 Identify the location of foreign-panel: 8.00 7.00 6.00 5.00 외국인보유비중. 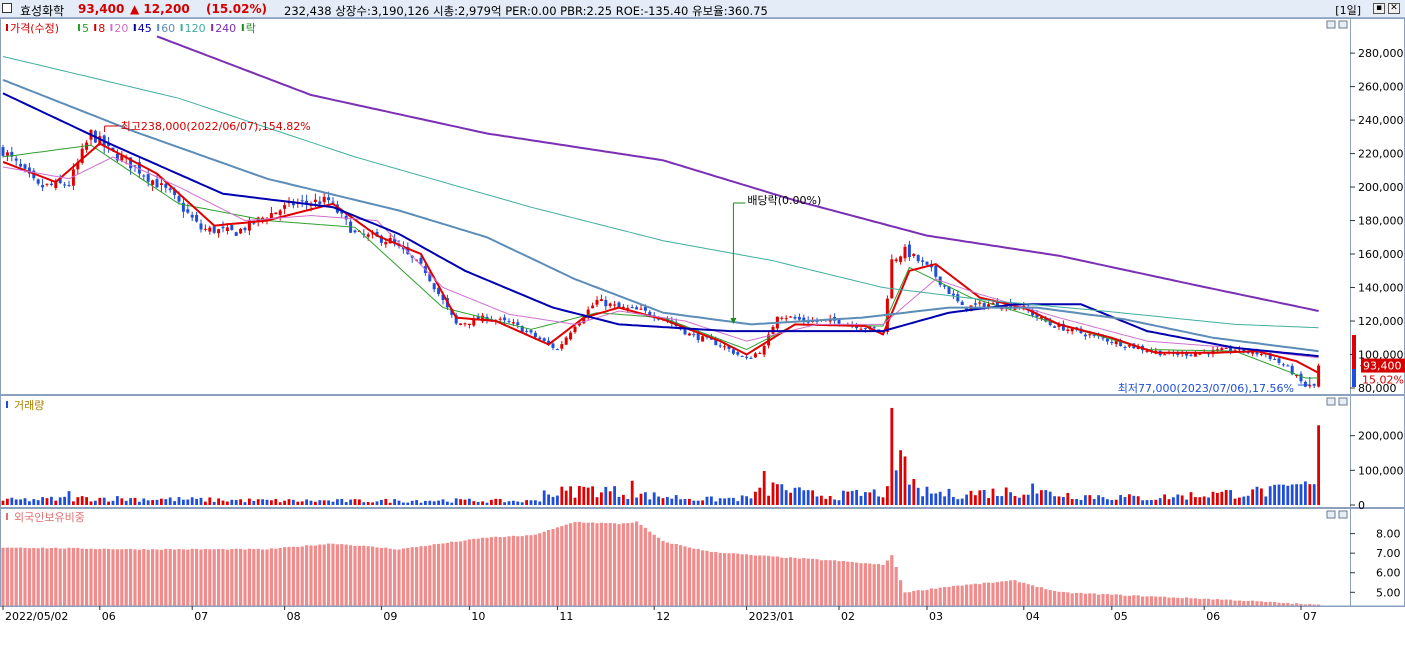
(701, 558).